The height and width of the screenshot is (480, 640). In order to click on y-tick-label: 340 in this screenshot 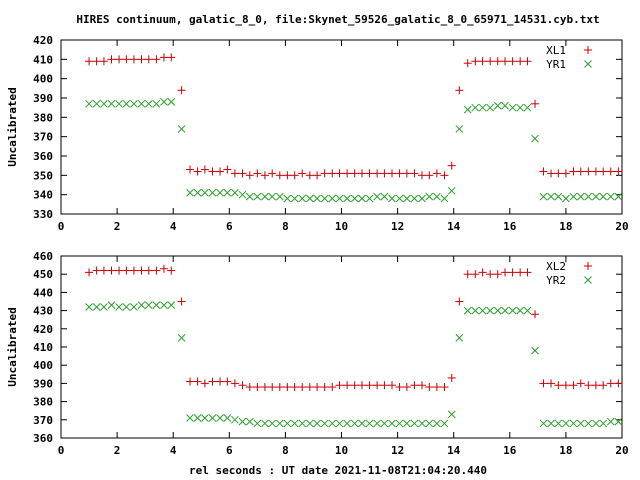, I will do `click(43, 195)`.